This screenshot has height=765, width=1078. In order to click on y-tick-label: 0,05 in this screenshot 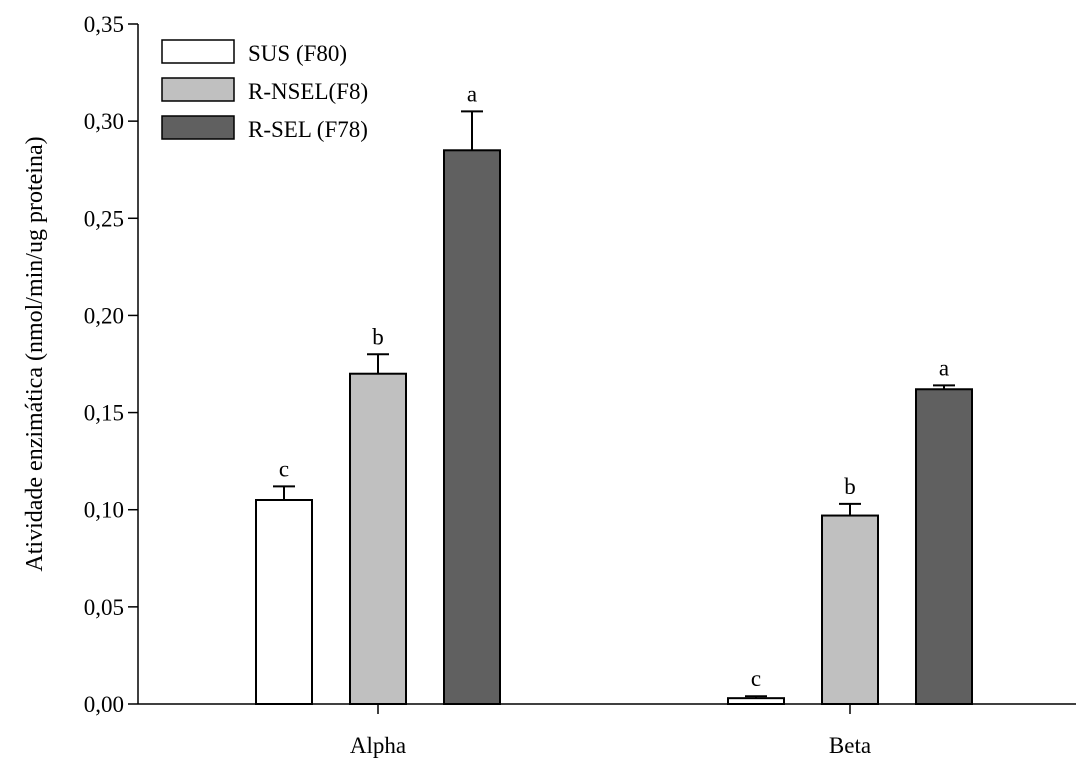, I will do `click(104, 607)`.